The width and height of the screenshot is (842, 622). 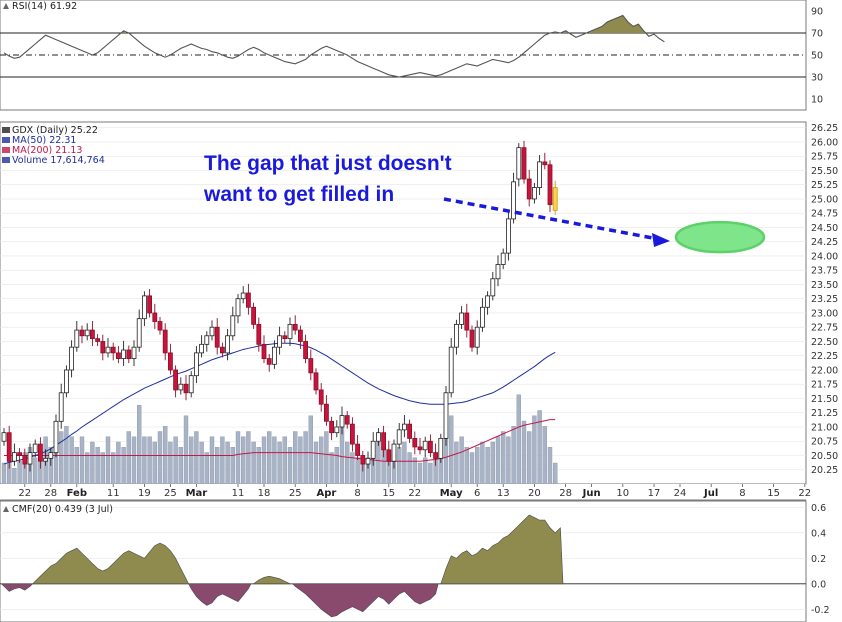 I want to click on rsi-tick-label: 30, so click(x=817, y=78).